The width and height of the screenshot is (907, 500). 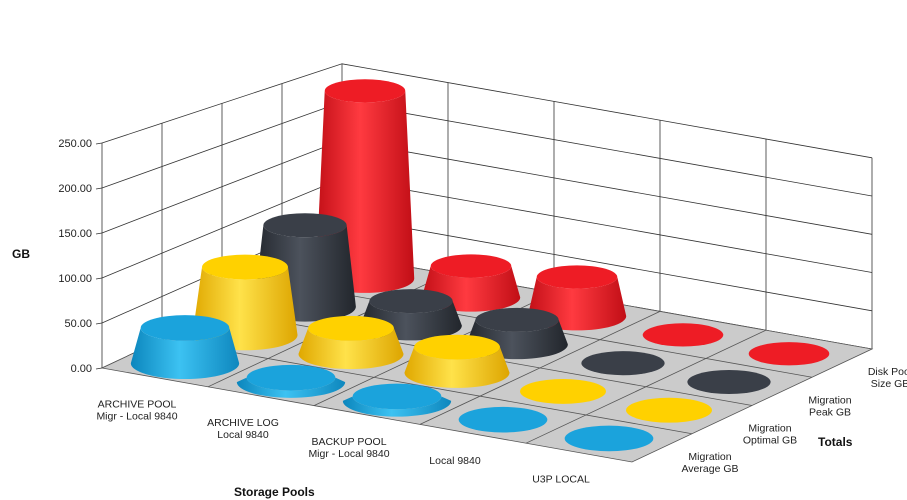 I want to click on category-label: ARCHIVE POOL Migr - Local 9840, so click(x=136, y=410).